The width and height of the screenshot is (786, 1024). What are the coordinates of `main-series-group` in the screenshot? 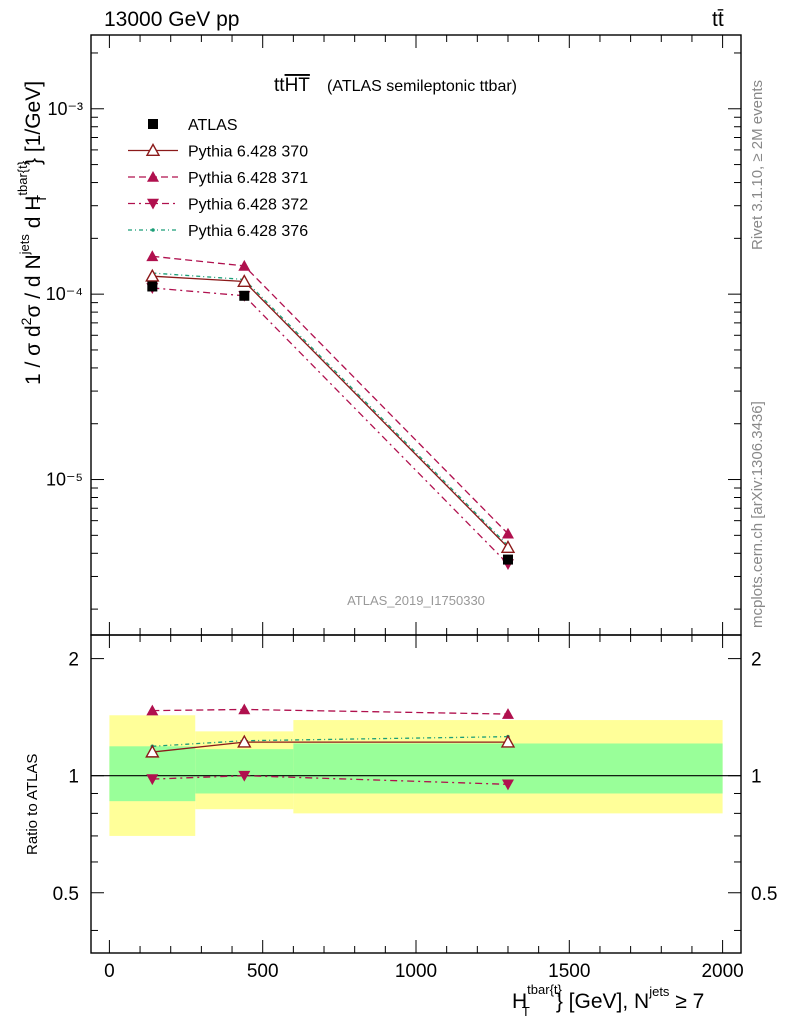 It's located at (330, 410).